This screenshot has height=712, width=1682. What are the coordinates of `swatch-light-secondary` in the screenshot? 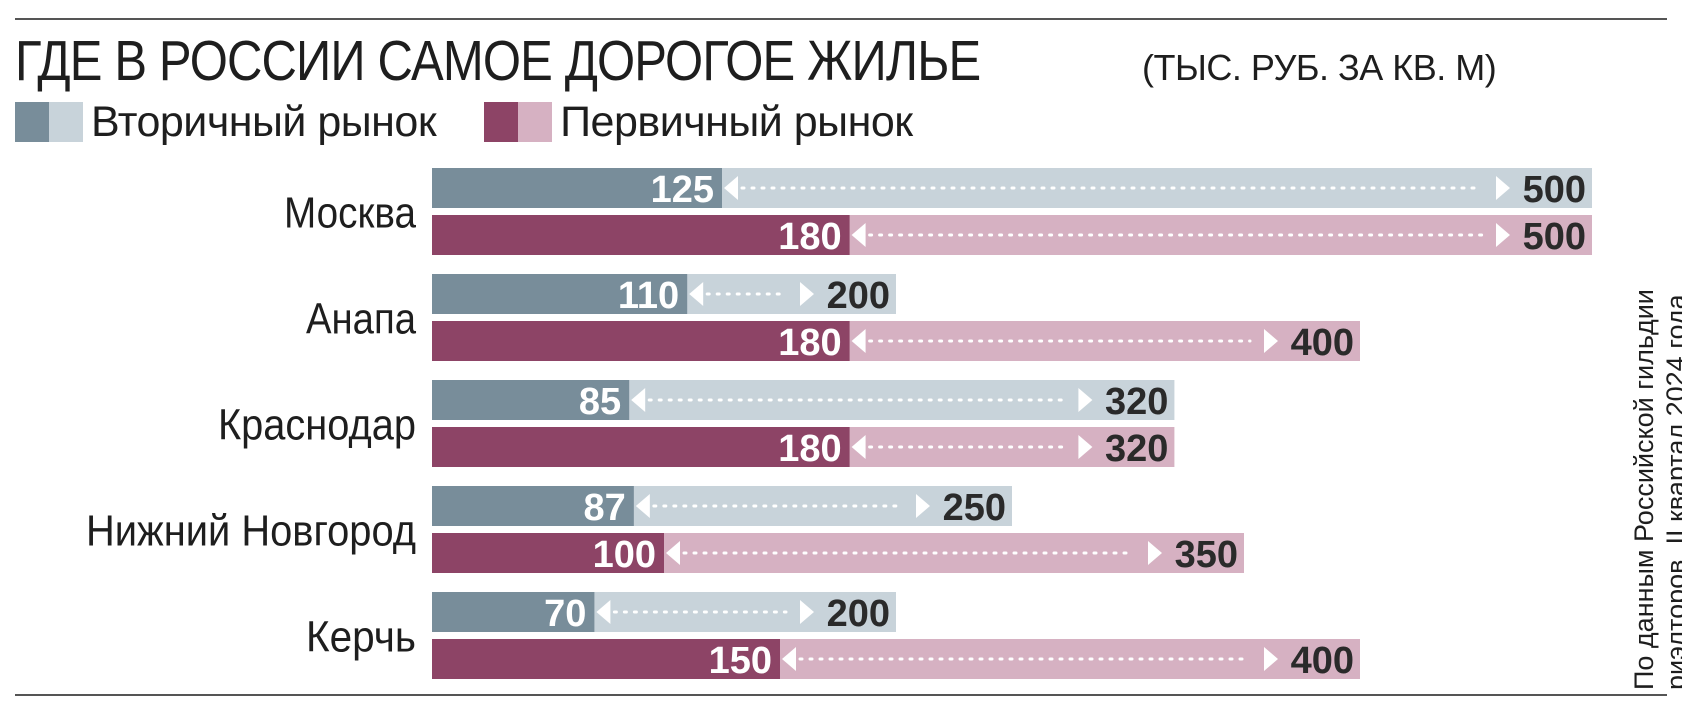 It's located at (66, 122).